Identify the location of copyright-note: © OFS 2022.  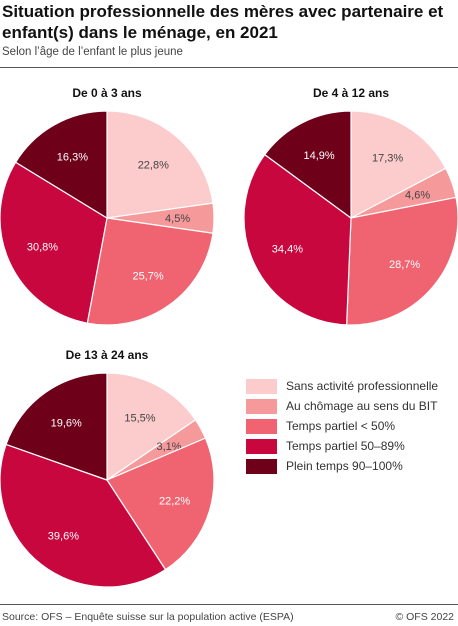
(424, 617).